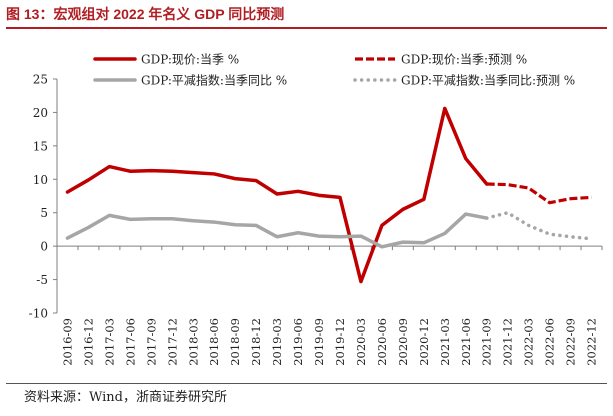 The width and height of the screenshot is (613, 416). What do you see at coordinates (145, 14) in the screenshot?
I see `figure-title: 图 13：宏观组对 2022 年名义 GDP 同比预测` at bounding box center [145, 14].